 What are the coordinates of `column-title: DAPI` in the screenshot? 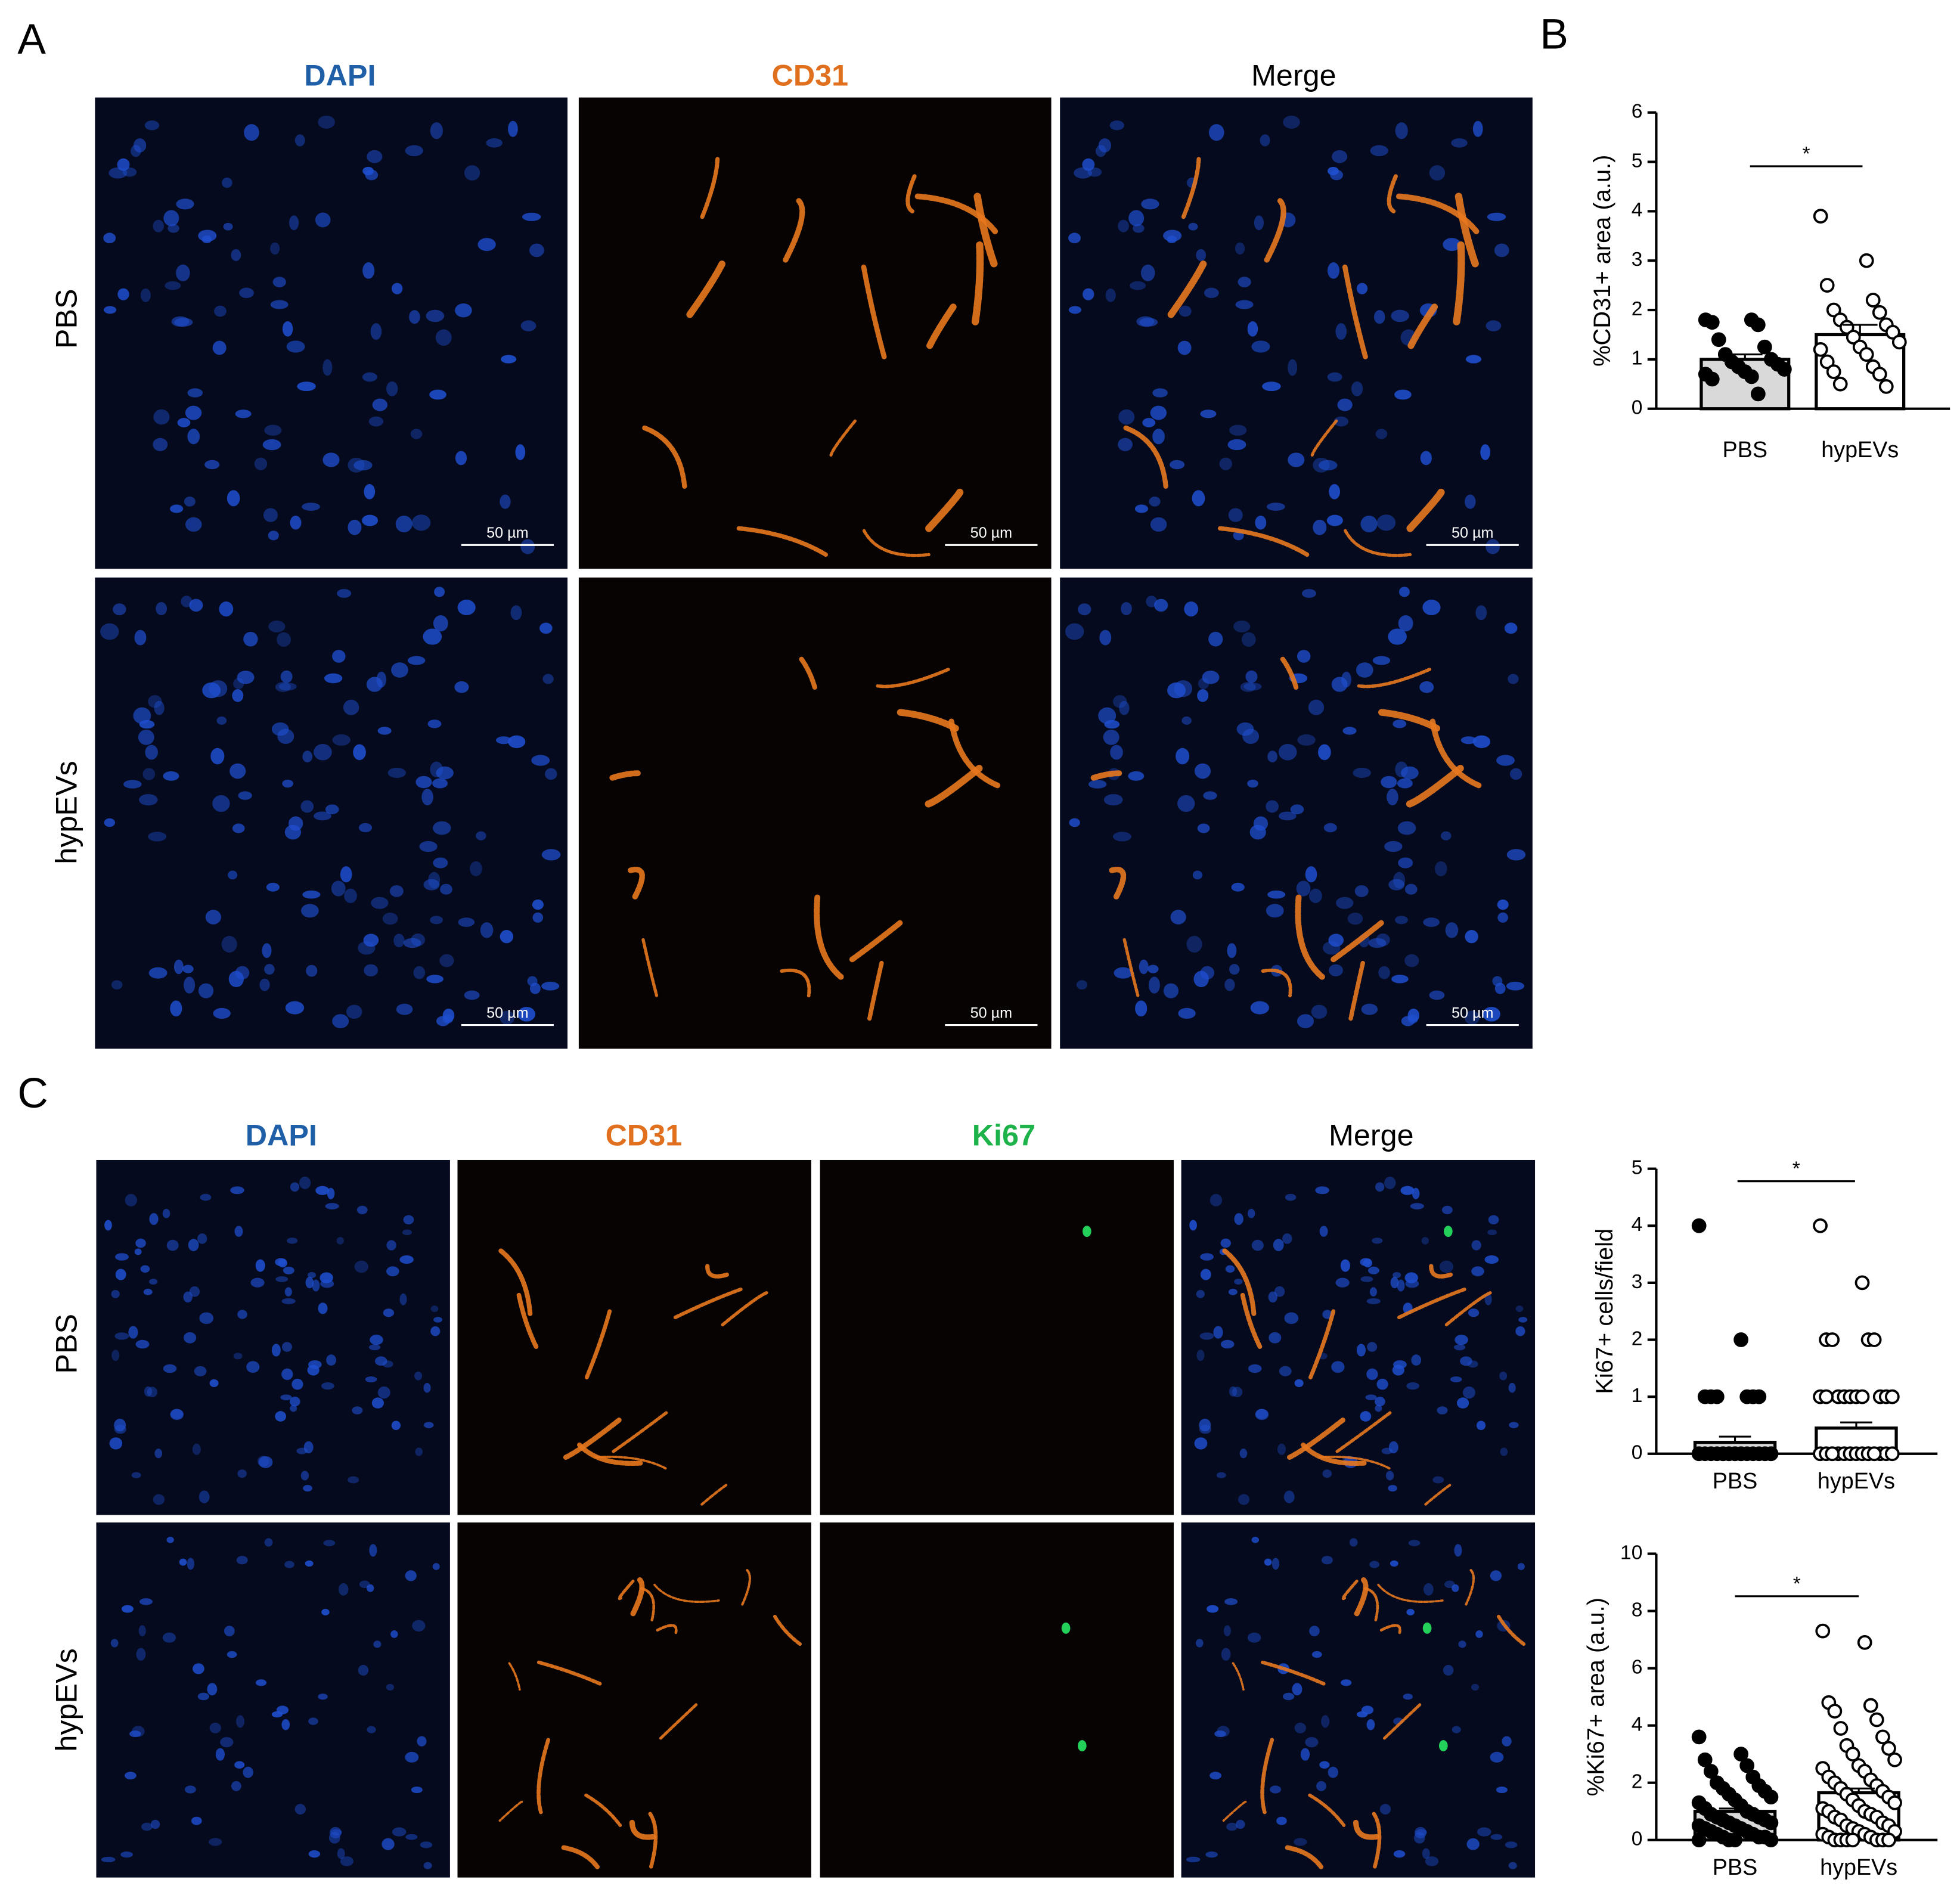 It's located at (340, 75).